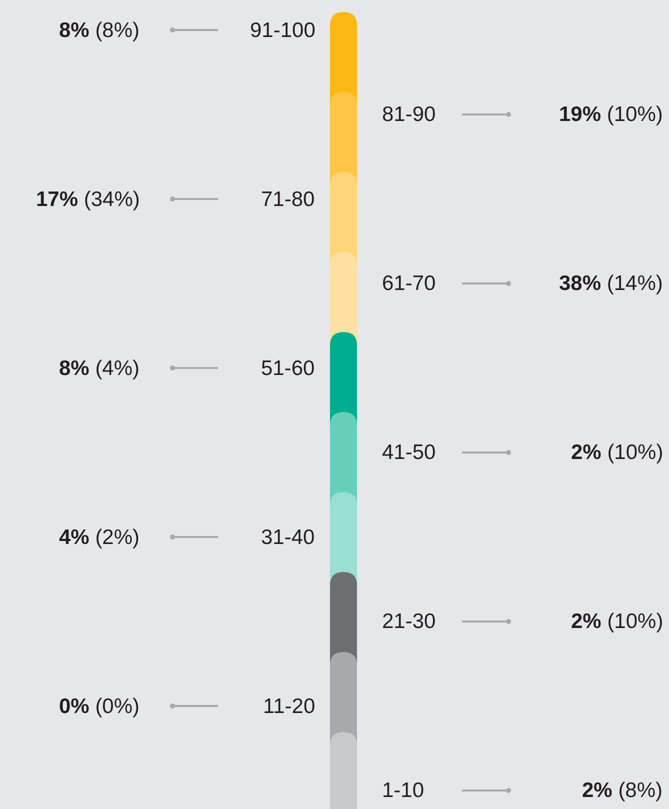  I want to click on category-label: 61-70, so click(409, 283).